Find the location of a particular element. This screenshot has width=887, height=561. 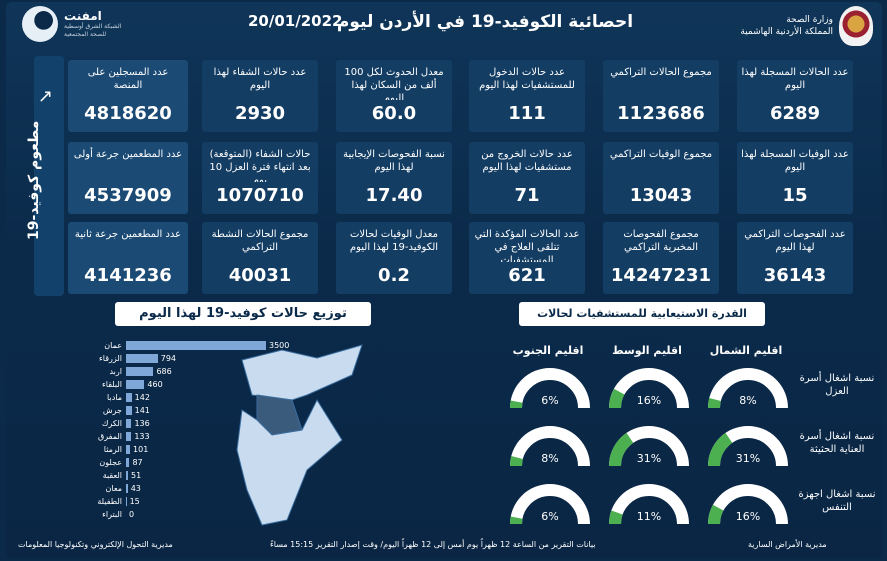

stat-tile: نسبة الفحوصات الإيجابية لهذا اليوم 17.40 is located at coordinates (394, 178).